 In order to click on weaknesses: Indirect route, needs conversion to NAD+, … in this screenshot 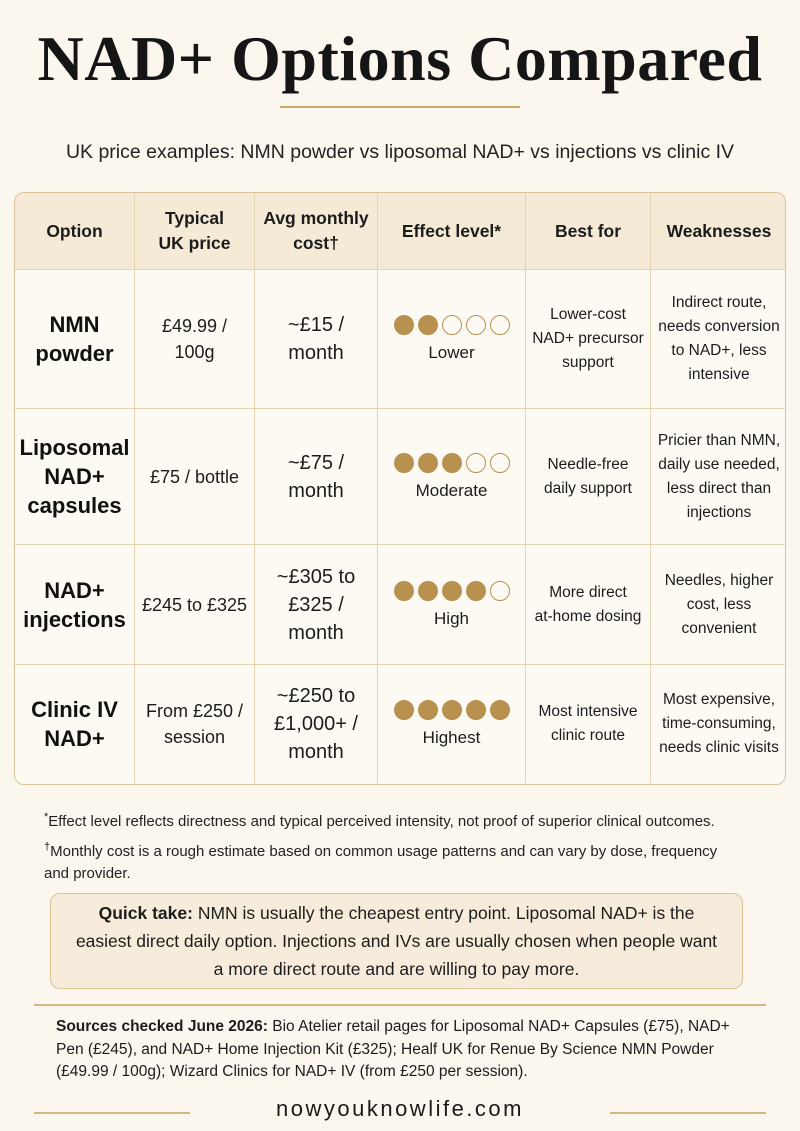, I will do `click(719, 338)`.